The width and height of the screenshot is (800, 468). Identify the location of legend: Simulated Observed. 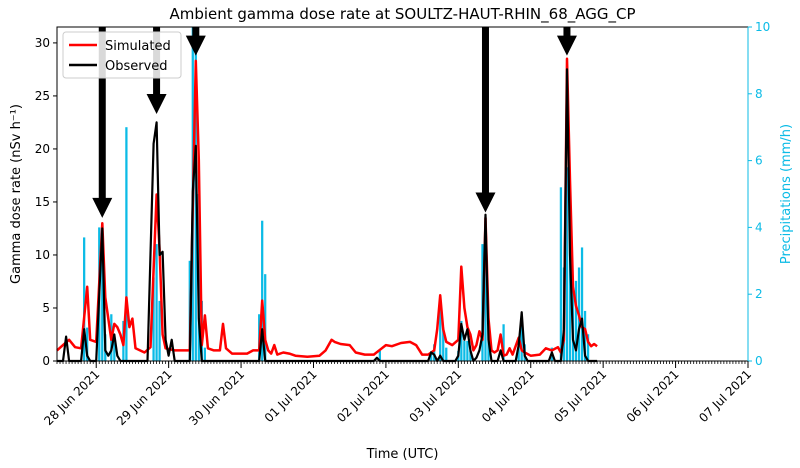
(122, 55).